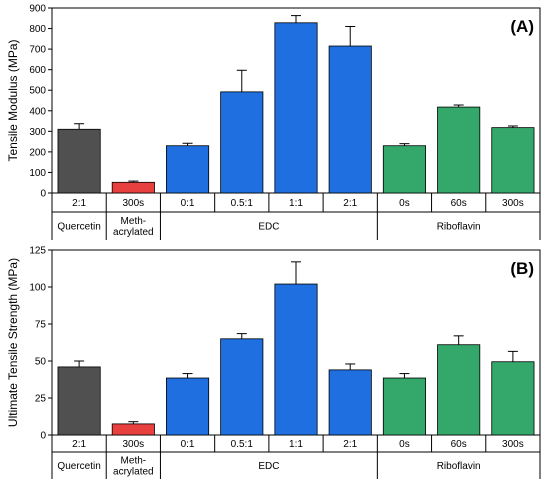  What do you see at coordinates (37, 70) in the screenshot?
I see `y-tick-label: 600` at bounding box center [37, 70].